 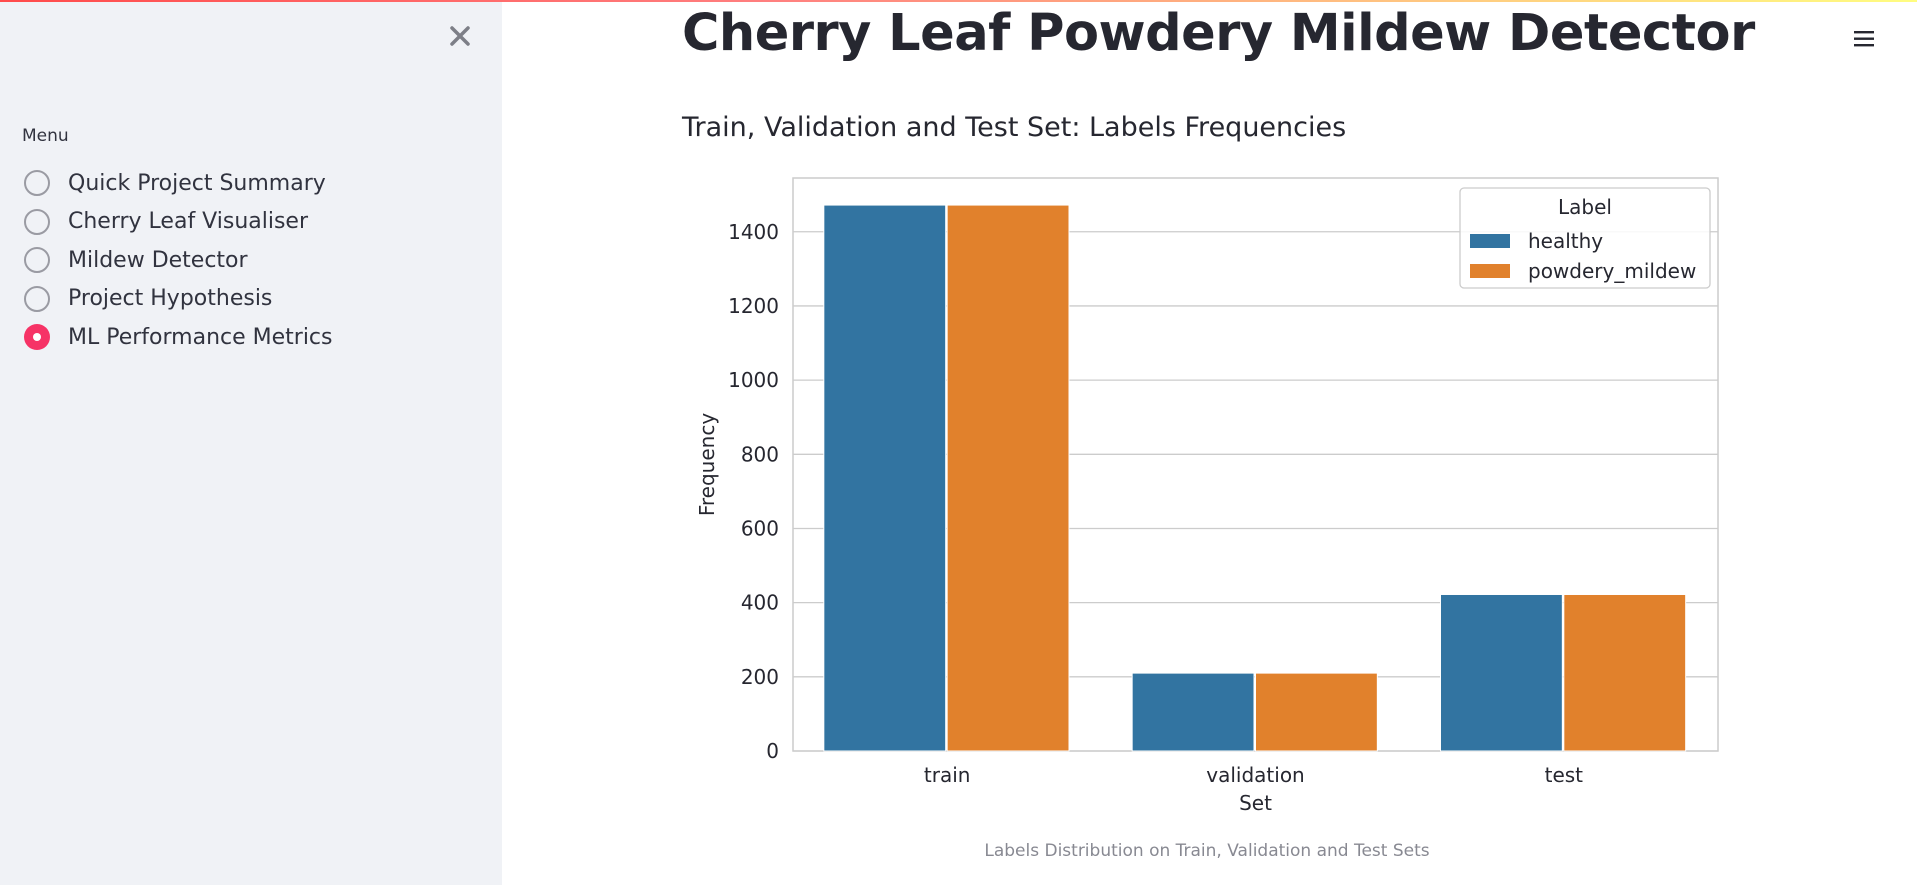 What do you see at coordinates (1255, 775) in the screenshot?
I see `x-tick-label: validation` at bounding box center [1255, 775].